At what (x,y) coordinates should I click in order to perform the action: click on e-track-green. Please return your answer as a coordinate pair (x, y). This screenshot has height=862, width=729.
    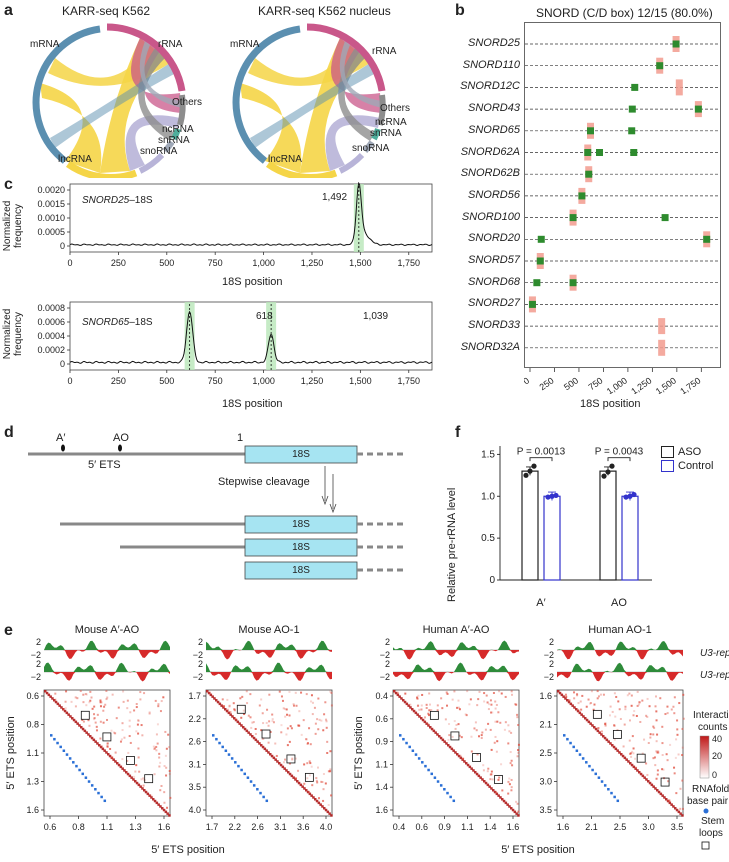
    Looking at the image, I should click on (269, 667).